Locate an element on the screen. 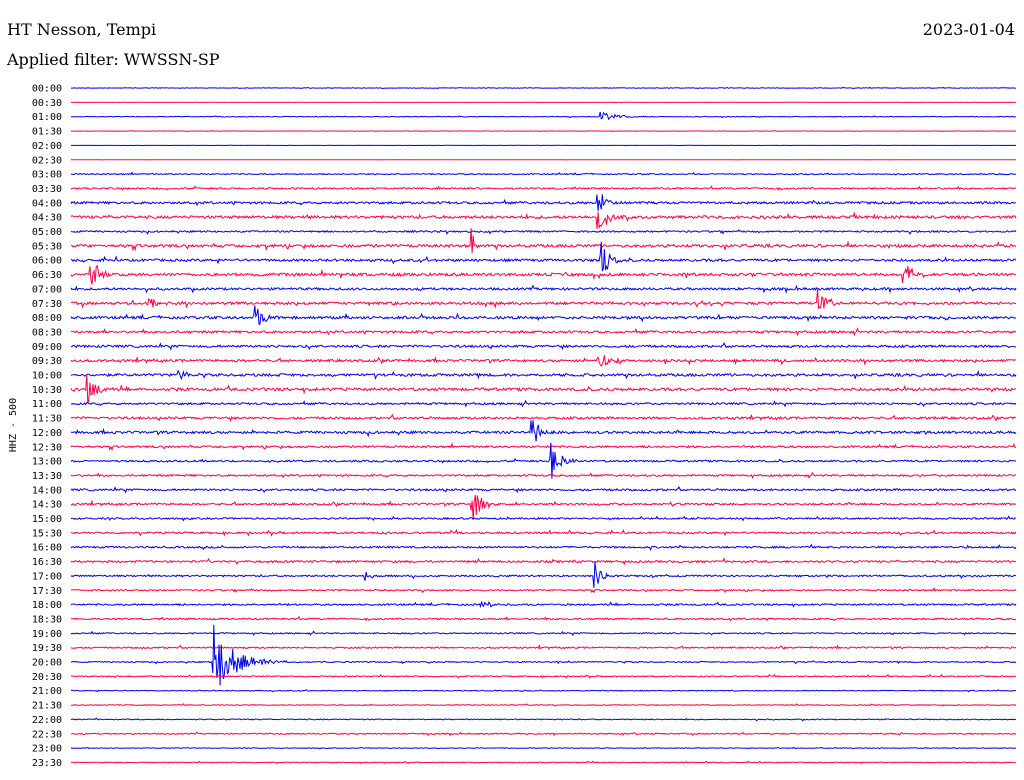  time-tick-label: 16:30 is located at coordinates (47, 562).